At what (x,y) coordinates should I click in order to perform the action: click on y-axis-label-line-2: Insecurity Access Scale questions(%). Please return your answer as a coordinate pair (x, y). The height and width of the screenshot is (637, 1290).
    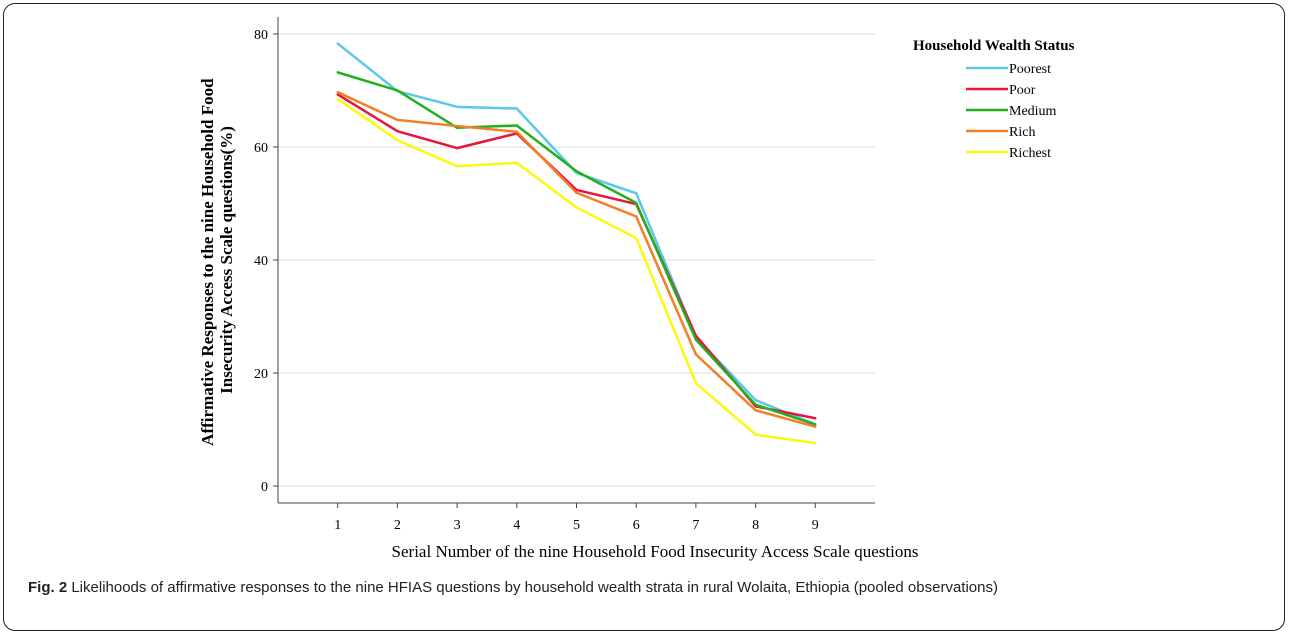
    Looking at the image, I should click on (226, 260).